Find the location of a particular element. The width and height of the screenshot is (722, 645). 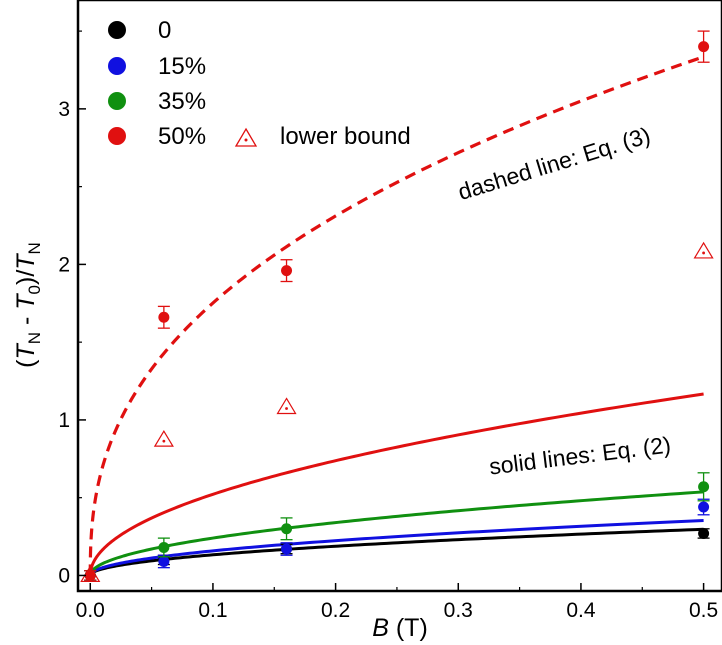

y-tick-label: 1 is located at coordinates (64, 420).